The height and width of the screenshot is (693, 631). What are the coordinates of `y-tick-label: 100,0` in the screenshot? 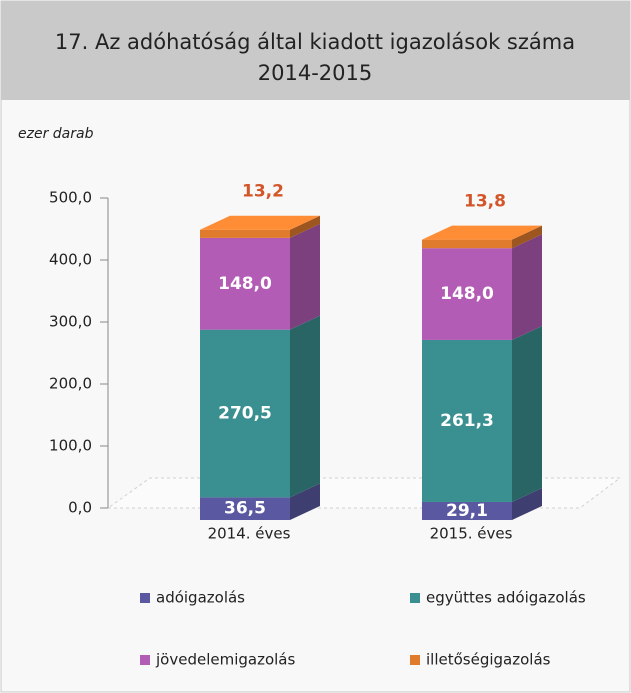 It's located at (70, 446).